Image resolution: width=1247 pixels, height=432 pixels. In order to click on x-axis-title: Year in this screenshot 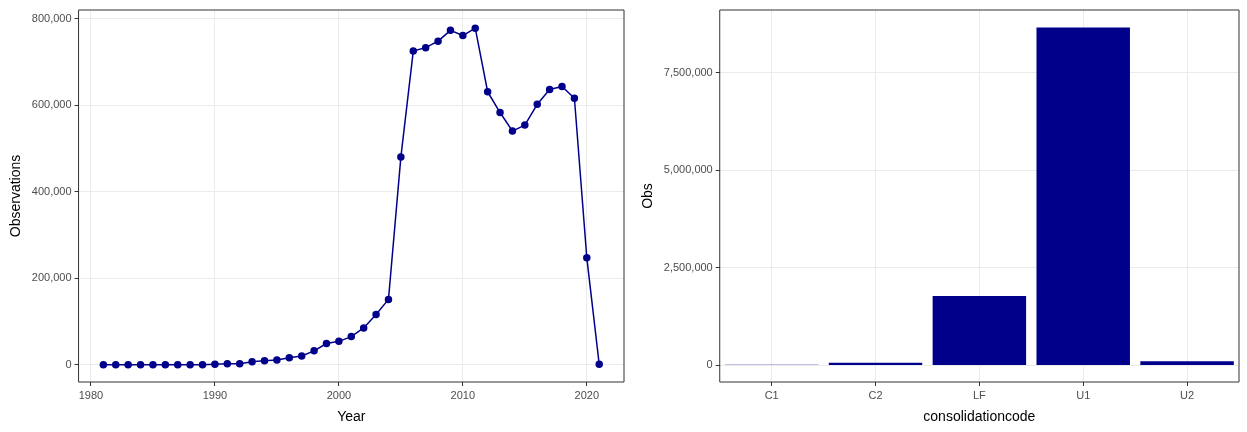, I will do `click(351, 416)`.